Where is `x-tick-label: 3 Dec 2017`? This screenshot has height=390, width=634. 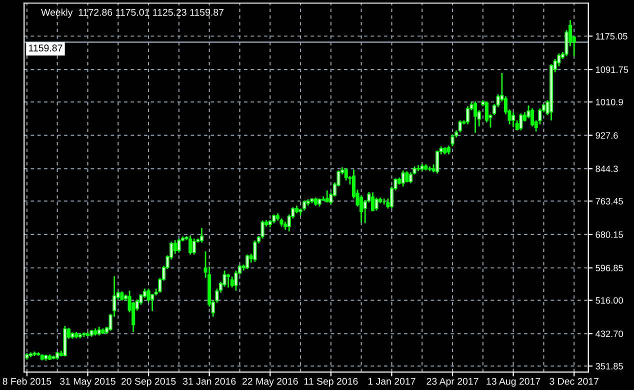 x-tick-label: 3 Dec 2017 is located at coordinates (574, 381).